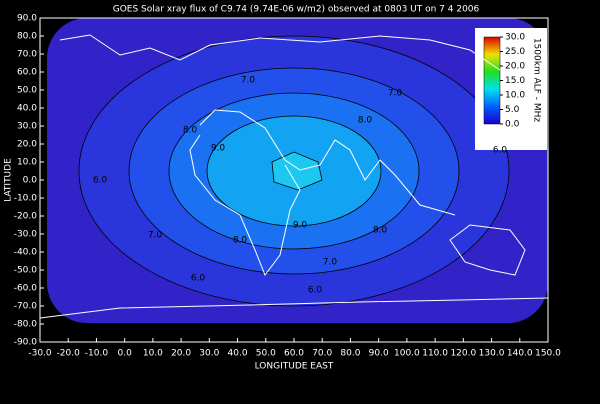 The height and width of the screenshot is (404, 600). What do you see at coordinates (26, 271) in the screenshot?
I see `y-tick-label: -50.0` at bounding box center [26, 271].